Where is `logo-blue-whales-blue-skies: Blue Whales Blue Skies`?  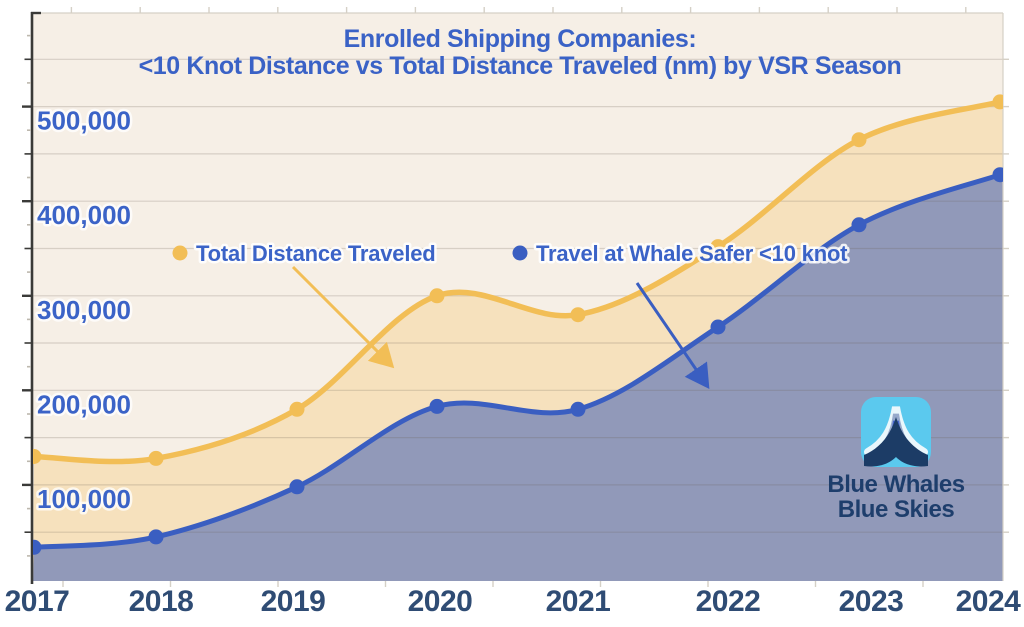 logo-blue-whales-blue-skies: Blue Whales Blue Skies is located at coordinates (896, 460).